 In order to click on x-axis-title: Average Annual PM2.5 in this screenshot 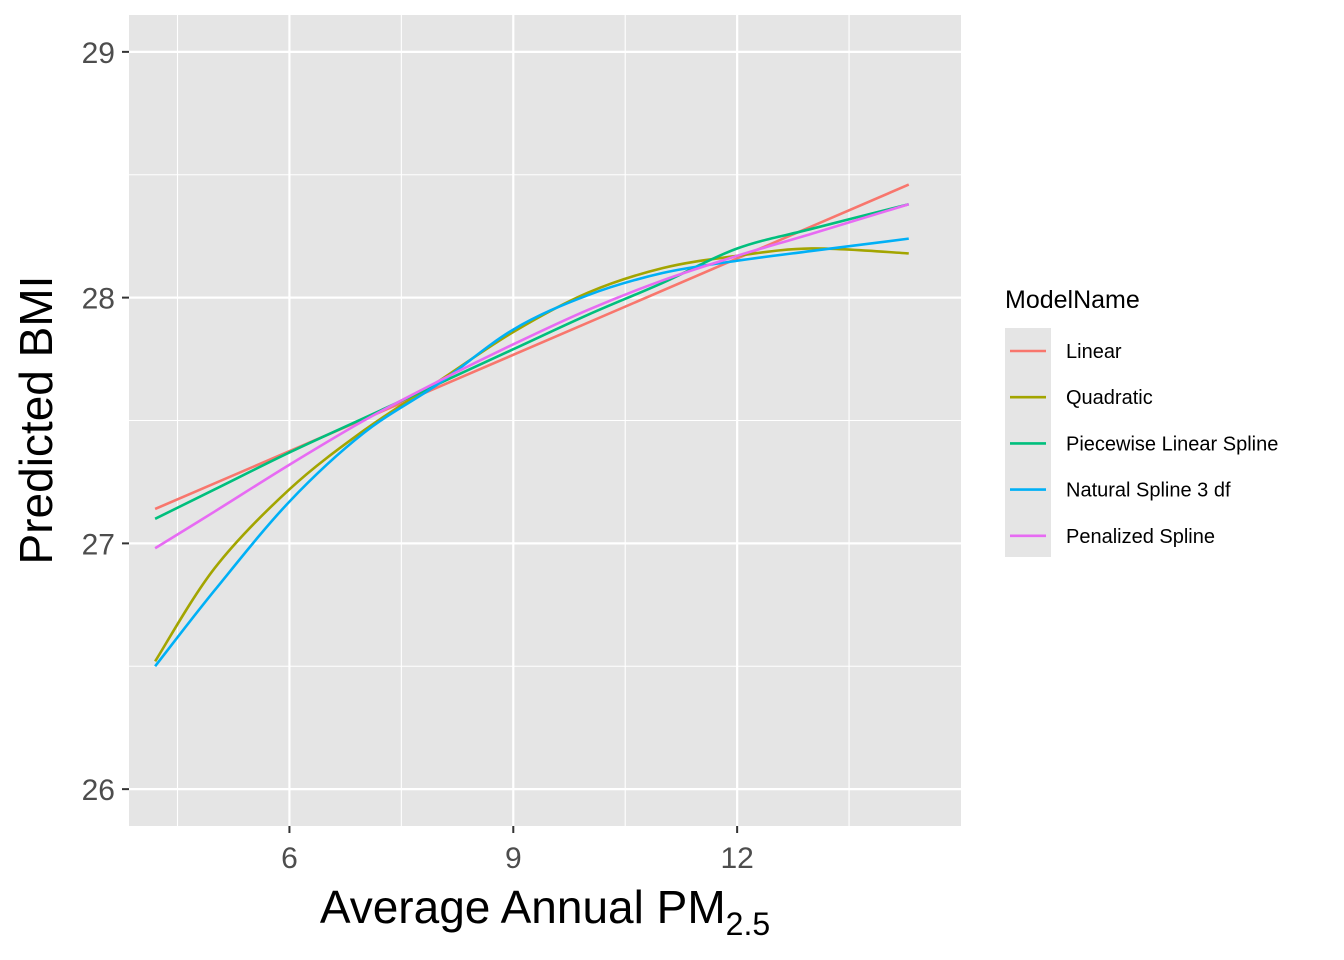, I will do `click(545, 911)`.